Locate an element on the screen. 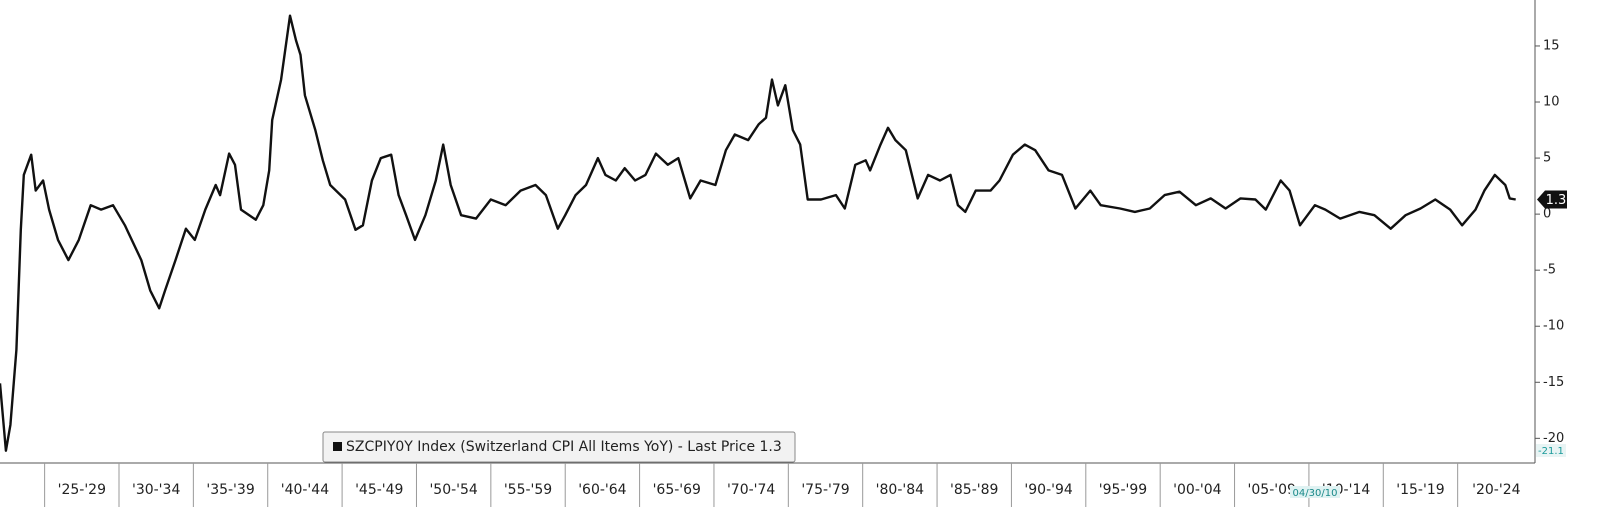 The image size is (1602, 507). x-tick-label: '05-'09 is located at coordinates (1272, 490).